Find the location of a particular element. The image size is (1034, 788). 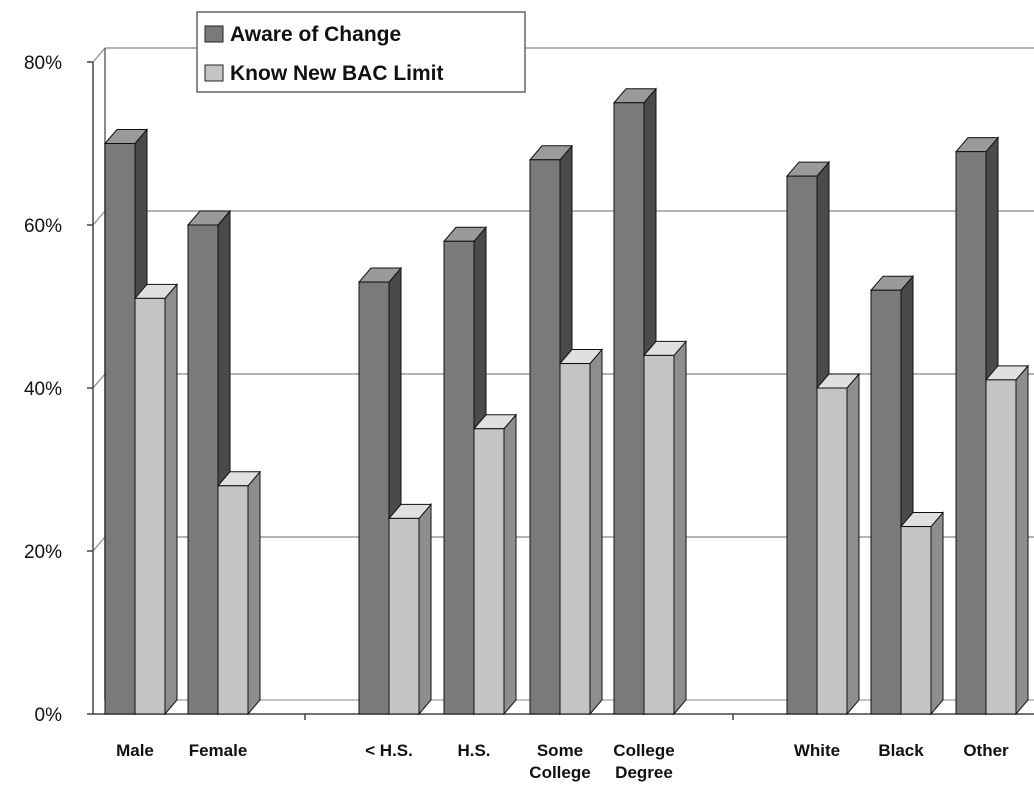

legend: Aware of Change Know New BAC Limit is located at coordinates (361, 52).